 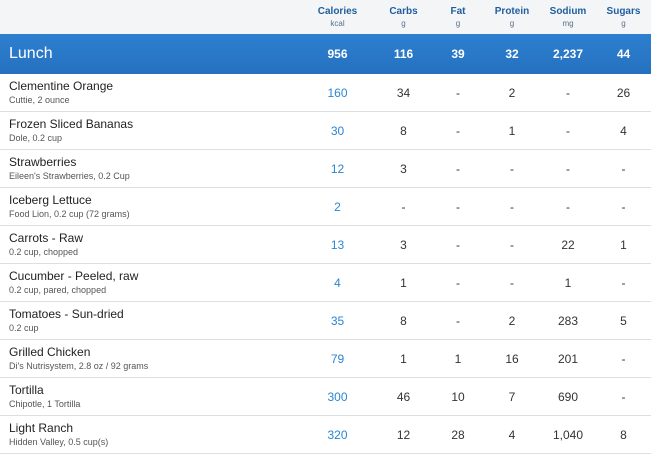 What do you see at coordinates (61, 85) in the screenshot?
I see `food-name: Clementine Orange` at bounding box center [61, 85].